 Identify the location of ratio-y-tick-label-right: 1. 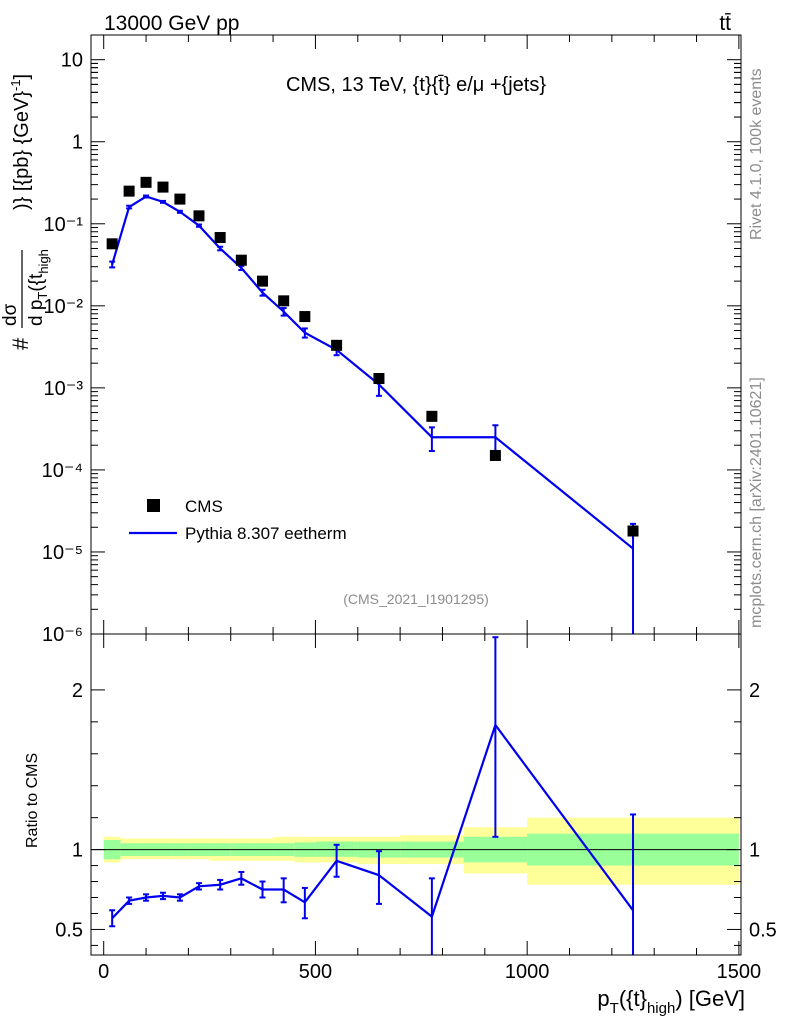
(754, 851).